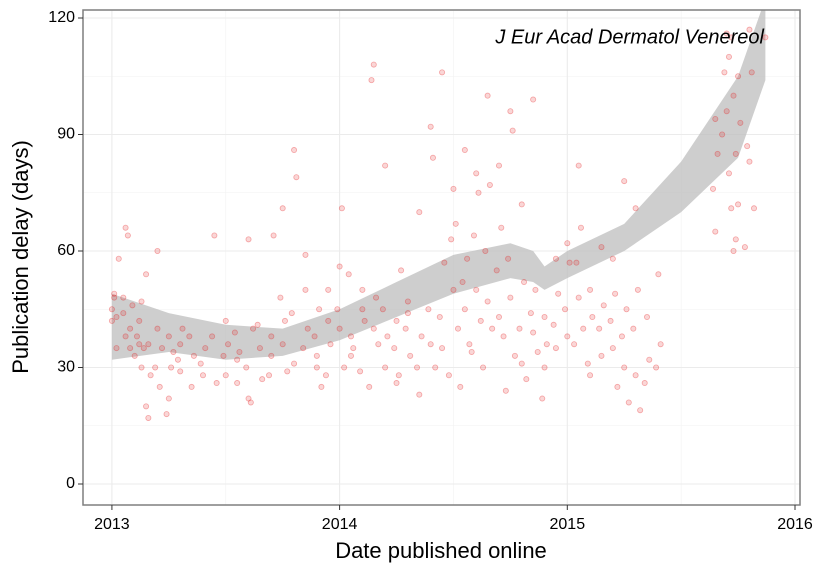 This screenshot has height=570, width=825. I want to click on y-tick-label: 0, so click(70, 483).